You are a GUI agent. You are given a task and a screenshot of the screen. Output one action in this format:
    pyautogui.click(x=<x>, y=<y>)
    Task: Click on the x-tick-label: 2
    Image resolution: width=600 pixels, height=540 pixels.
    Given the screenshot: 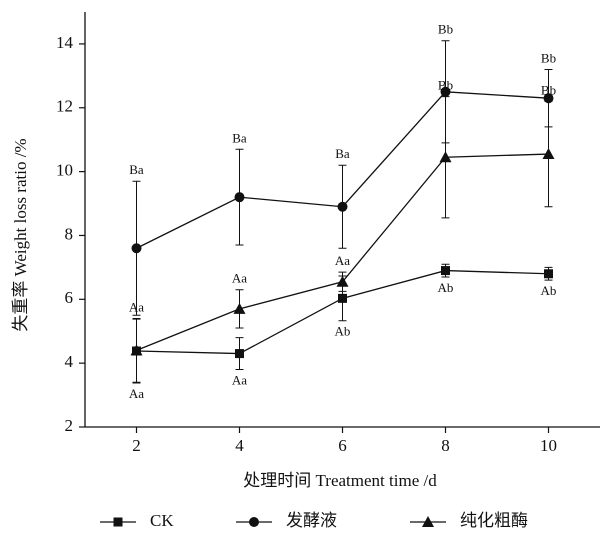 What is the action you would take?
    pyautogui.click(x=136, y=445)
    